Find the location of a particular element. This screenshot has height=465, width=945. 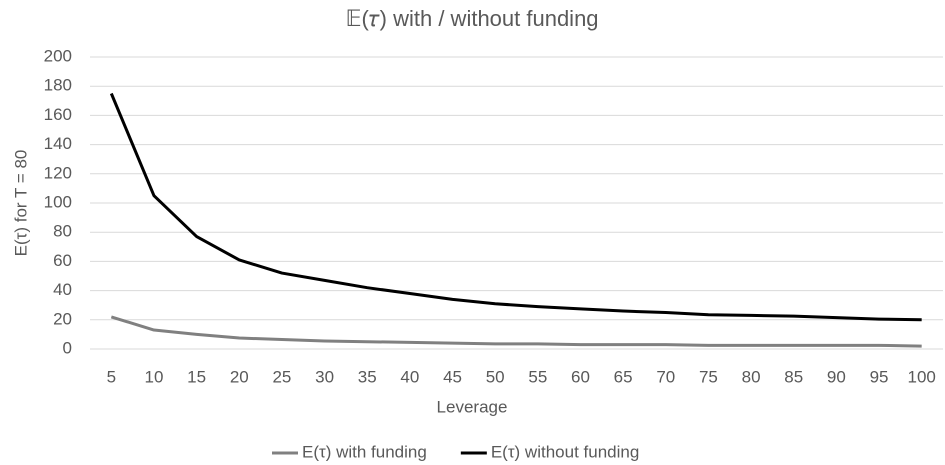

y-tick-label: 40 is located at coordinates (62, 289).